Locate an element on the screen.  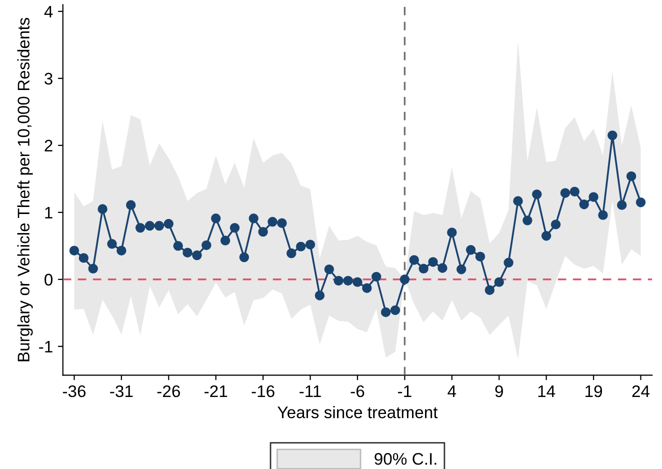
y-tick-label: 4 is located at coordinates (48, 12).